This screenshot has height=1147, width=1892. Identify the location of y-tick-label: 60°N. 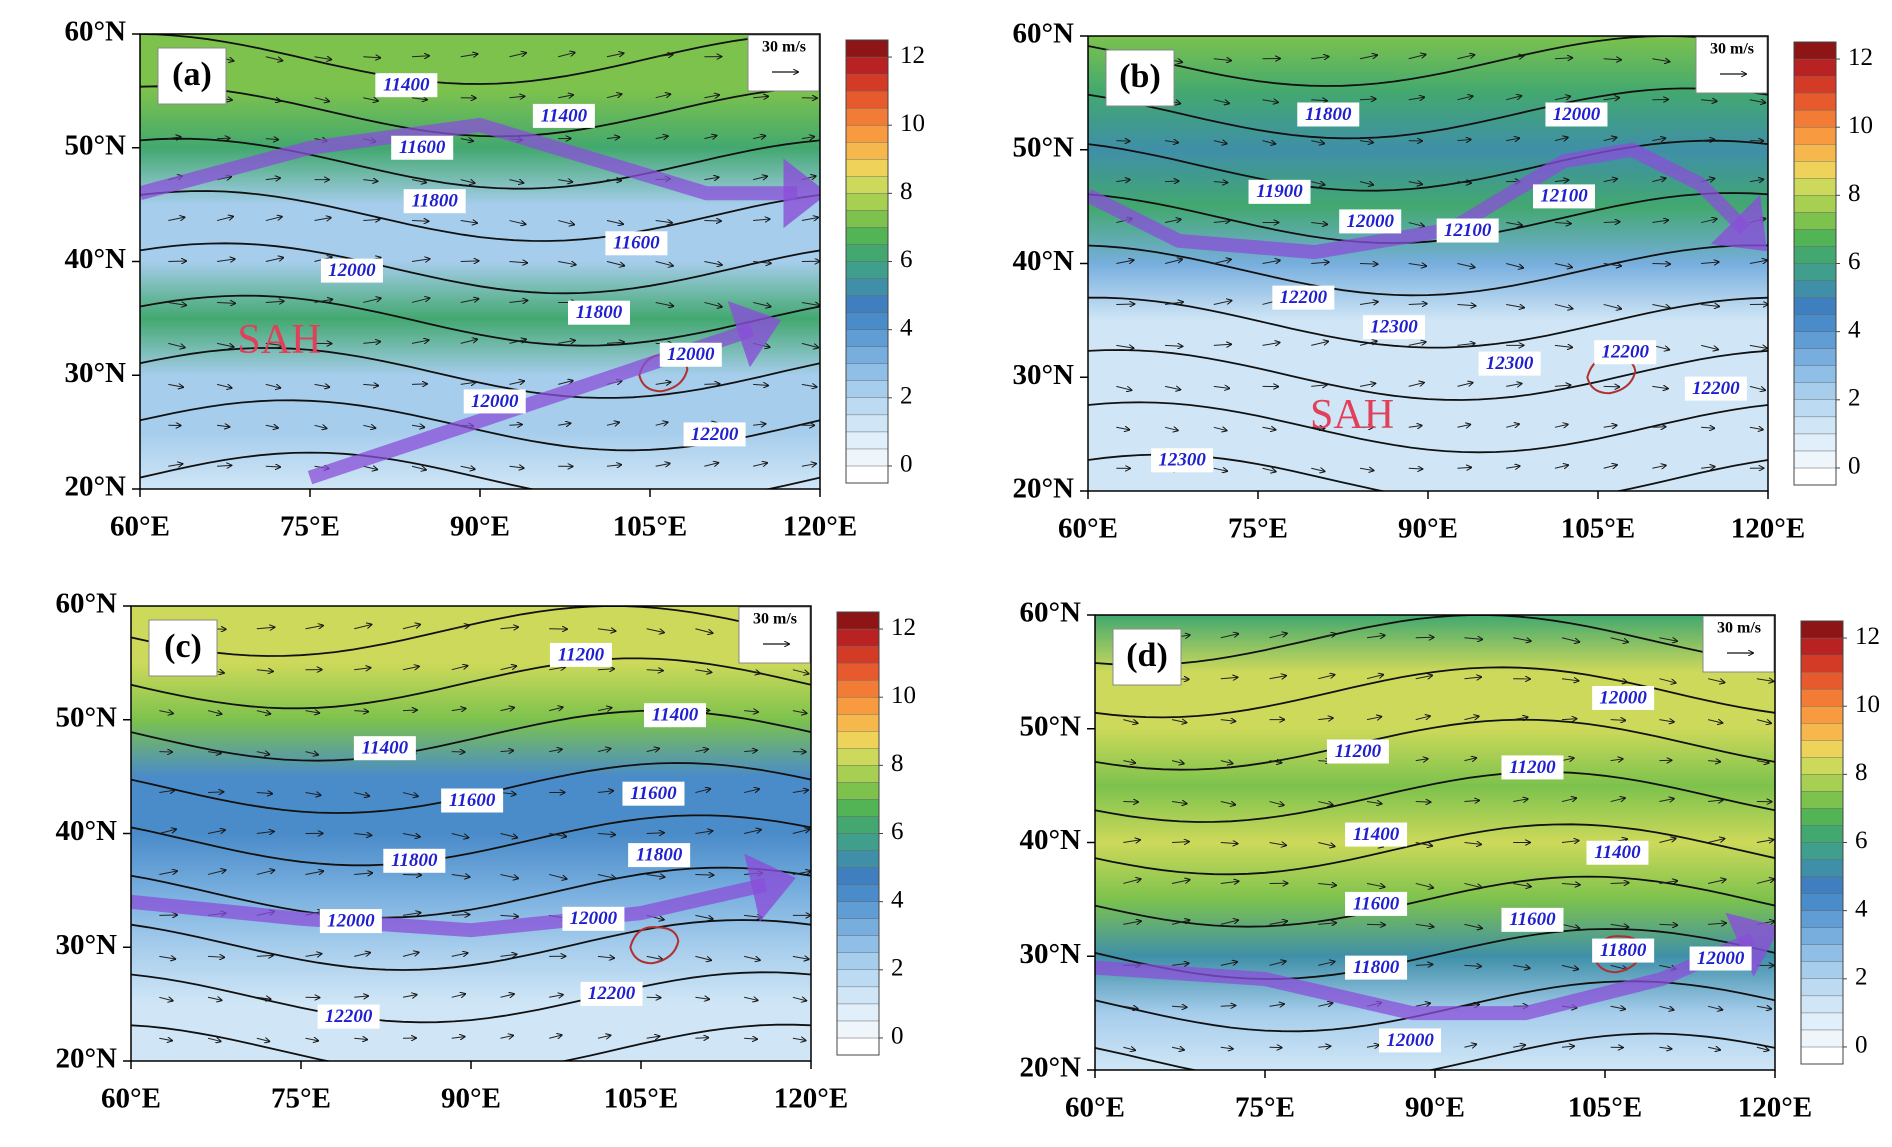
(95, 32).